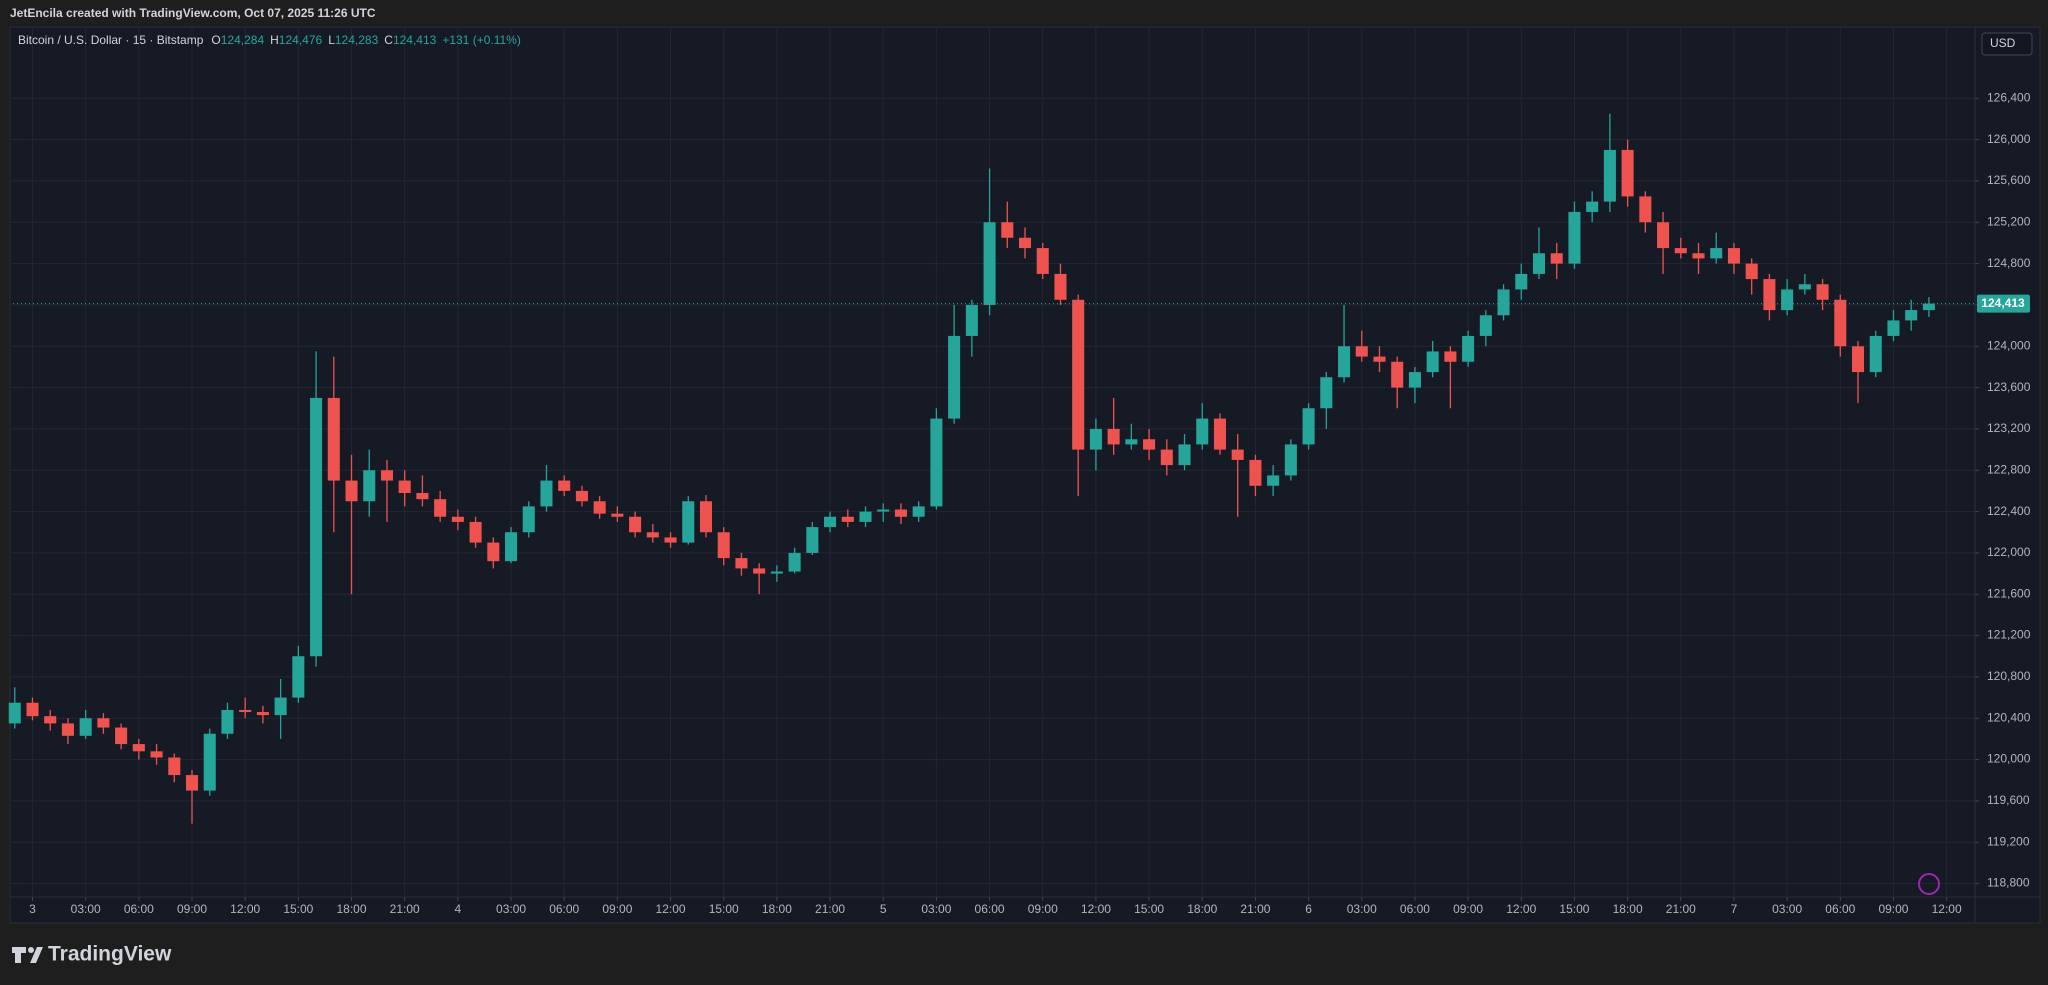  Describe the element at coordinates (2009, 552) in the screenshot. I see `y-tick-label: 122,000` at that location.